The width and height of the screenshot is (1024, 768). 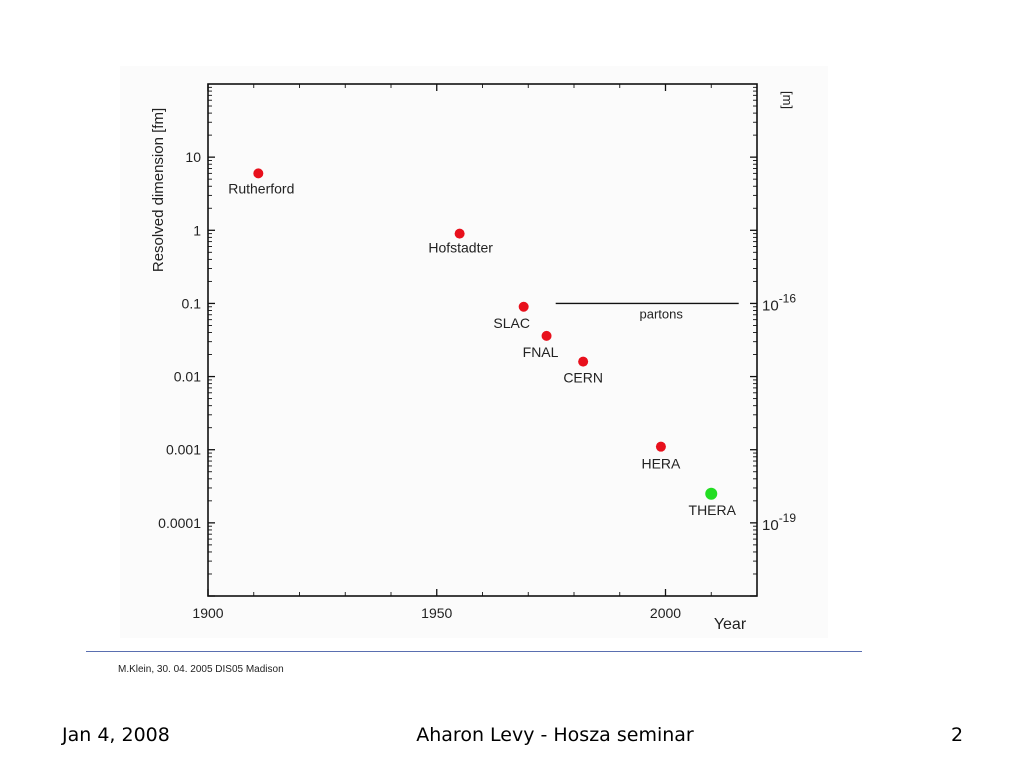 What do you see at coordinates (713, 510) in the screenshot?
I see `point-label-thera: THERA` at bounding box center [713, 510].